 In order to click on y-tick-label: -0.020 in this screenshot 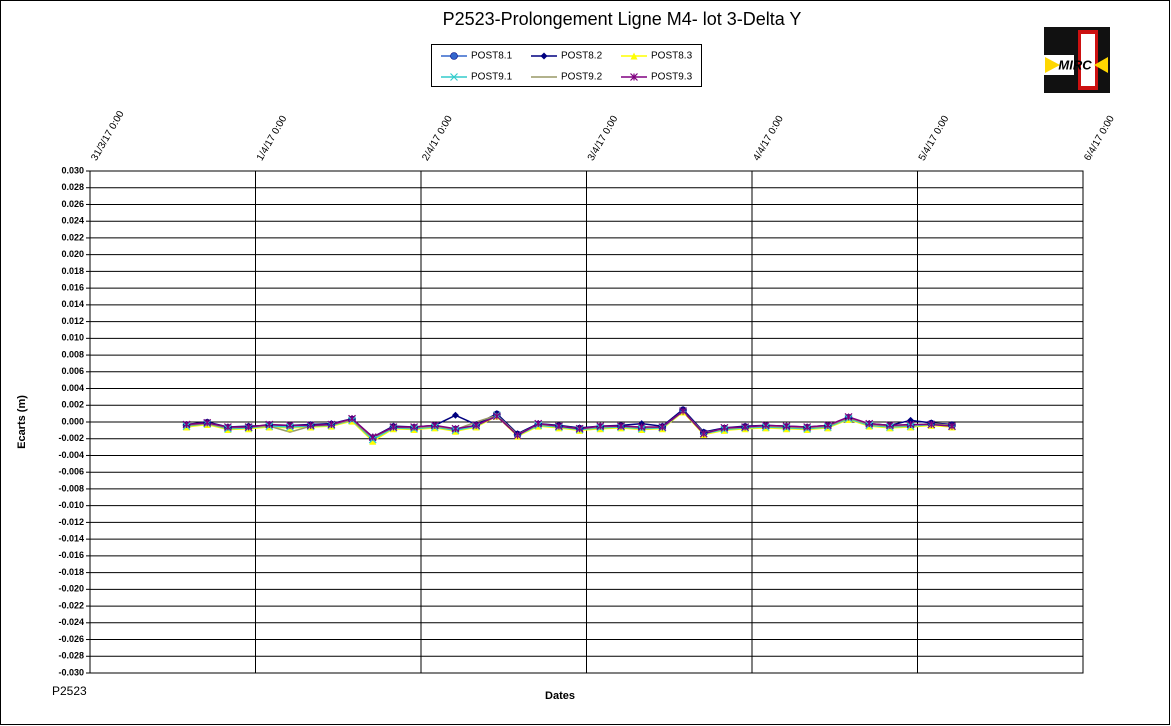, I will do `click(71, 589)`.